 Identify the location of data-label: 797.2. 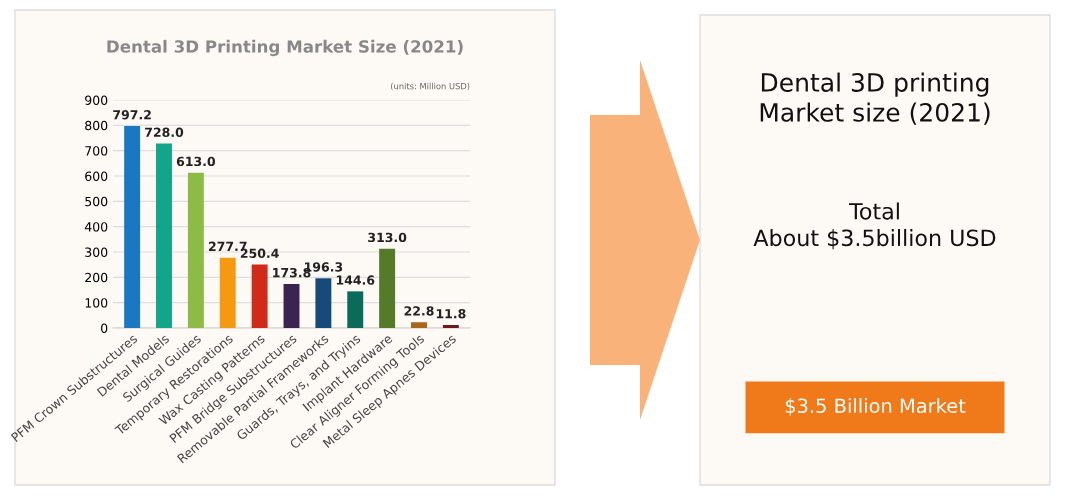
(132, 115).